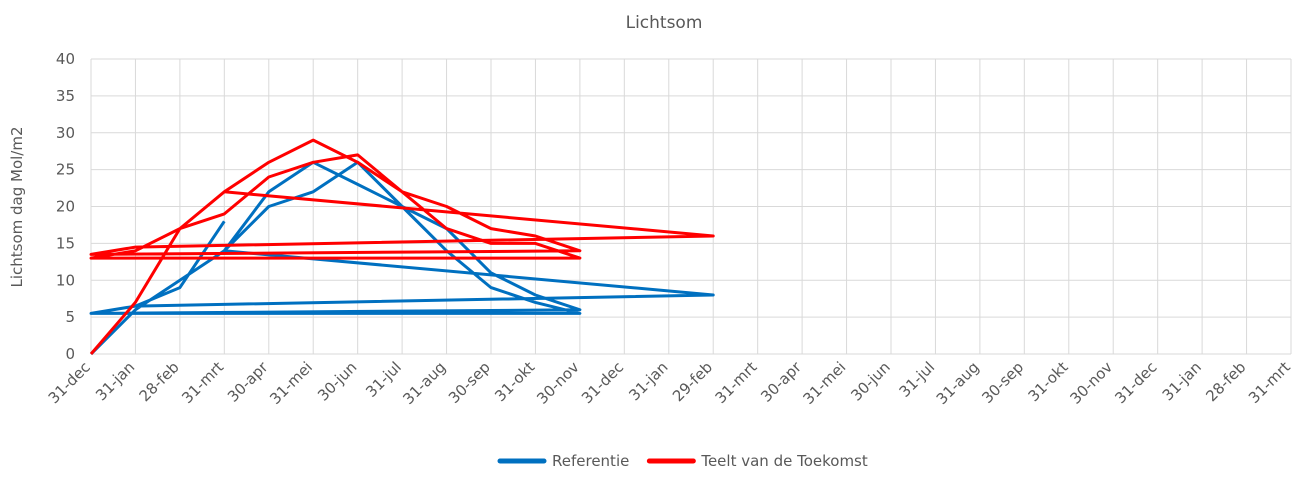 The image size is (1311, 483). What do you see at coordinates (70, 317) in the screenshot?
I see `y-tick-label: 5` at bounding box center [70, 317].